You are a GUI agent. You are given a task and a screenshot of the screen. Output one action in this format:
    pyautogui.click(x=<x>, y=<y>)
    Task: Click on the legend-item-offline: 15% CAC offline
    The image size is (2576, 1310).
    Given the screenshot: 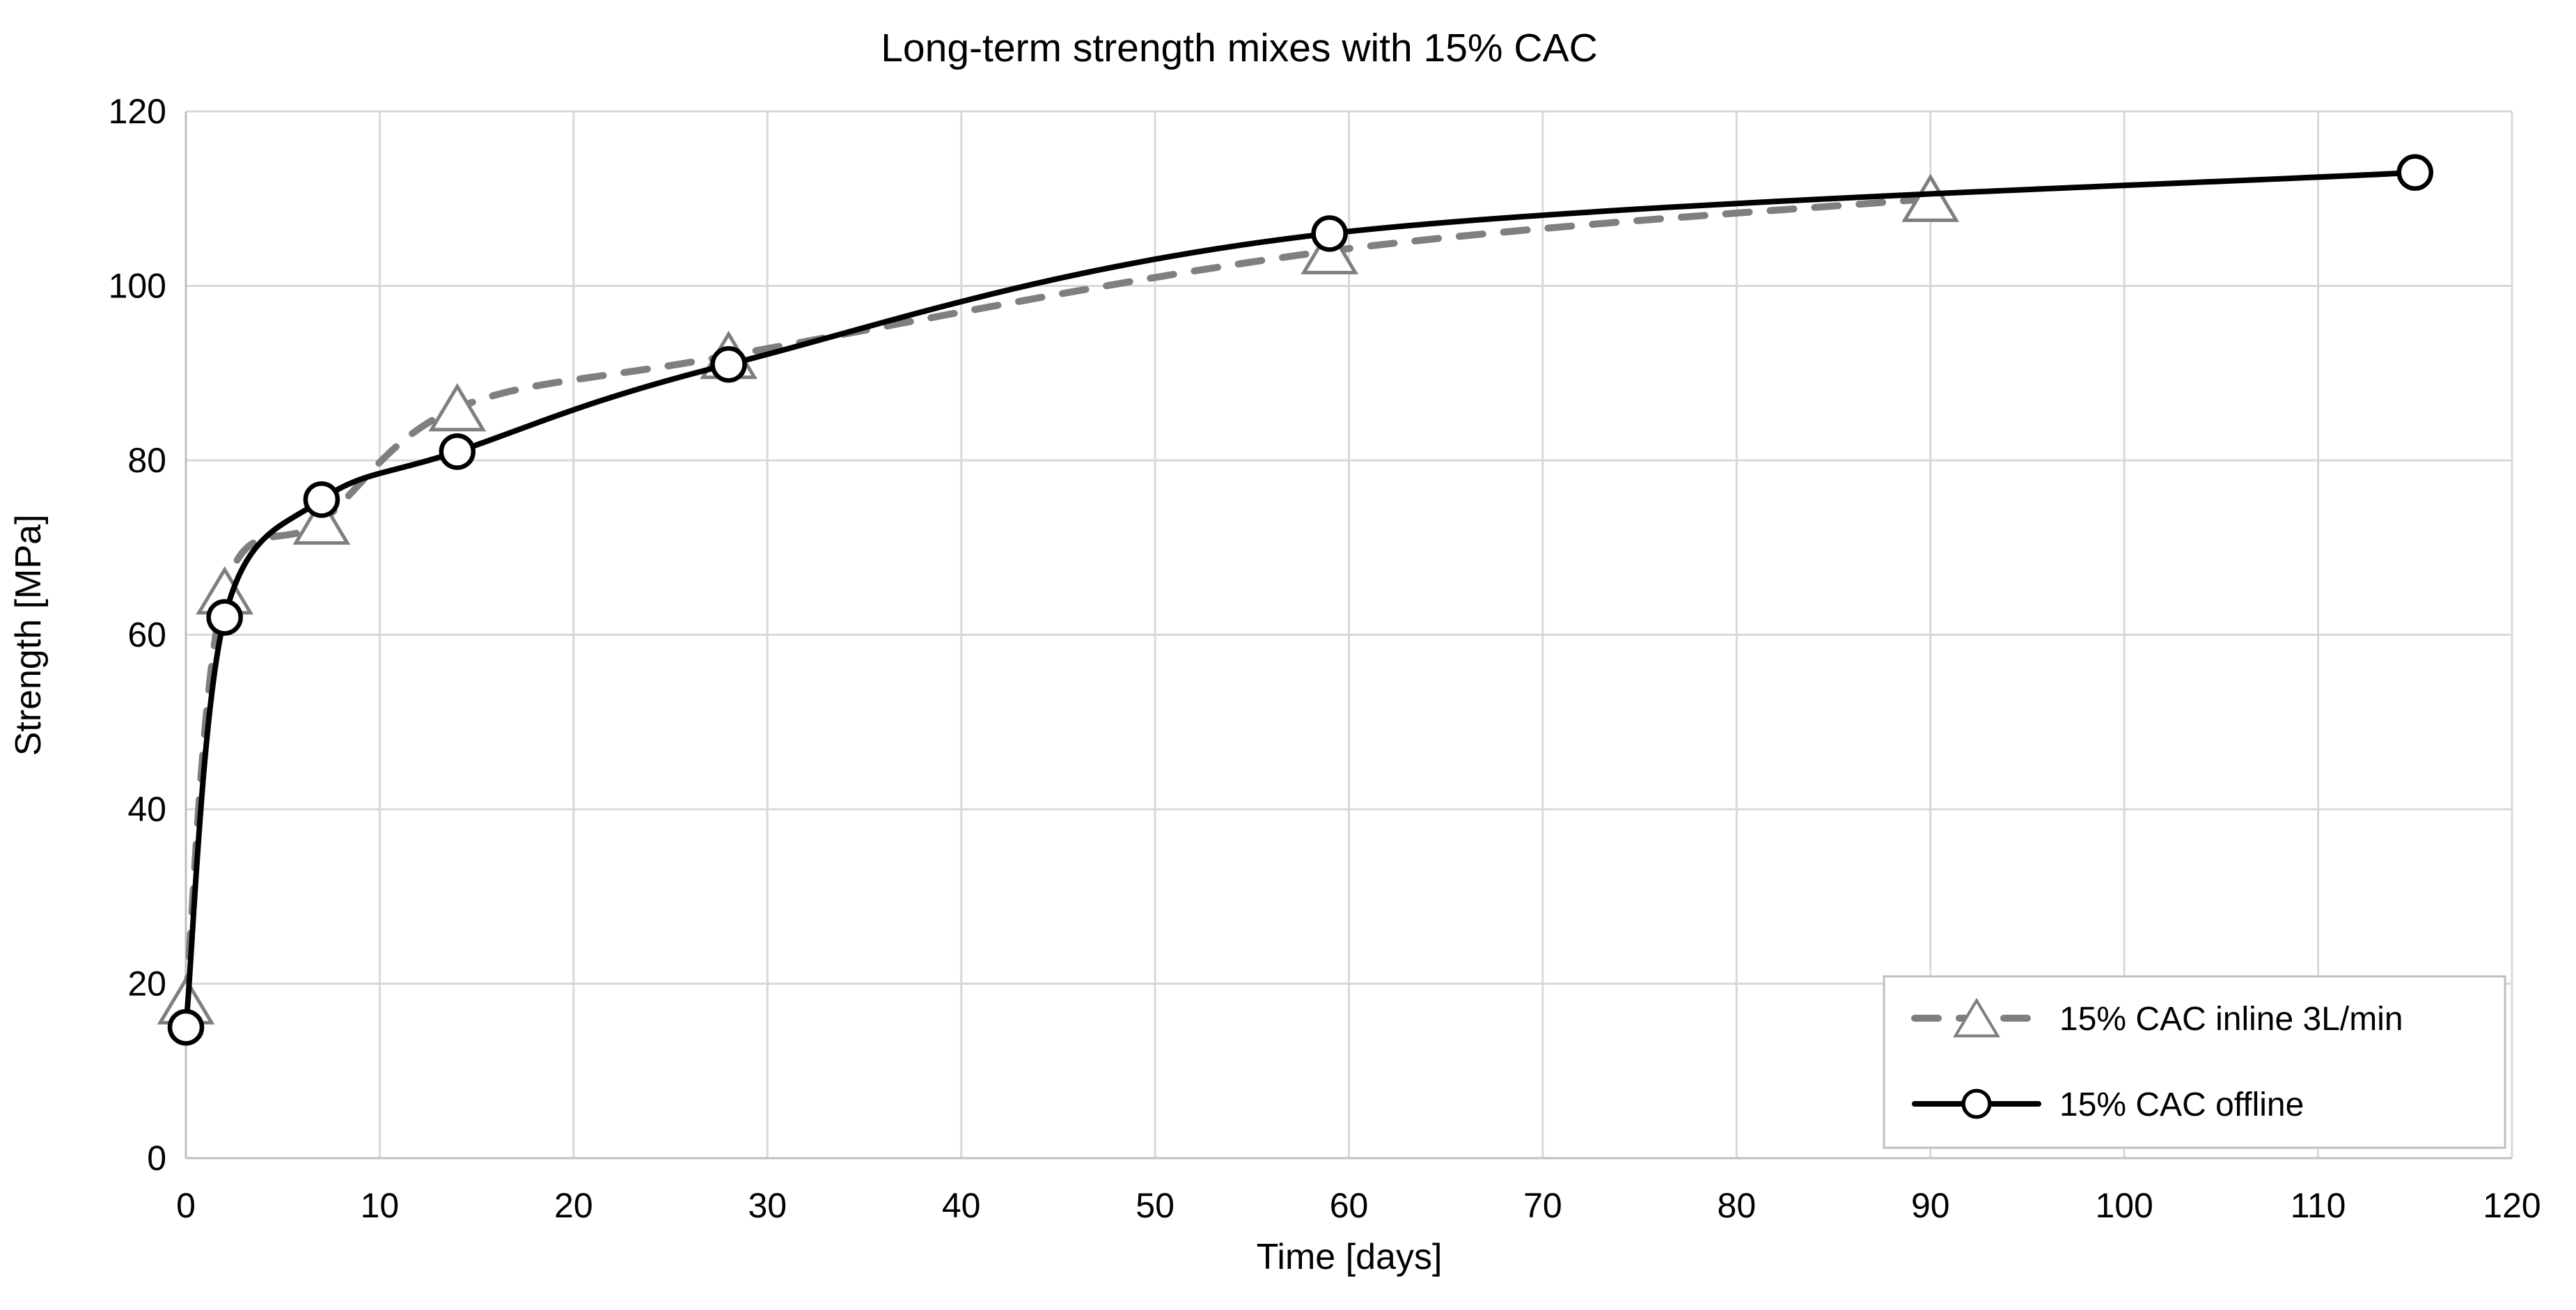 What is the action you would take?
    pyautogui.click(x=2108, y=1104)
    